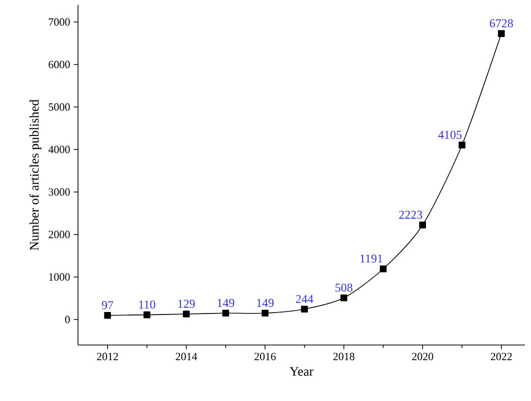 This screenshot has height=401, width=531. Describe the element at coordinates (302, 371) in the screenshot. I see `x-axis-title: Year` at that location.